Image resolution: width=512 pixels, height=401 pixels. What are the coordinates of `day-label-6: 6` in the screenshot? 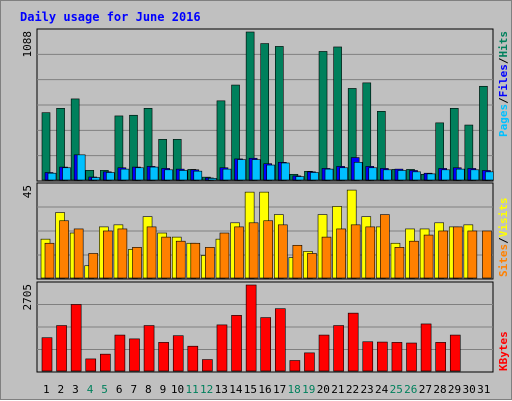 It's located at (119, 389).